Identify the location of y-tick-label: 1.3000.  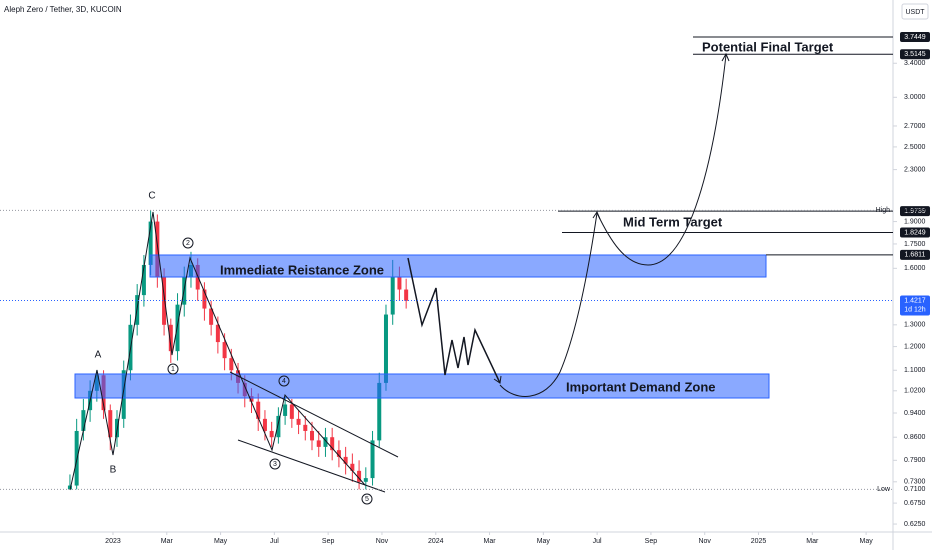
(915, 325).